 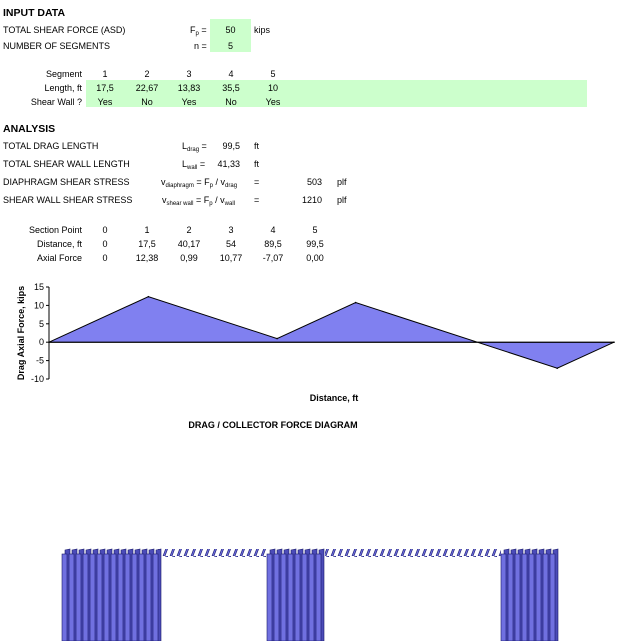 I want to click on shear-force-cell, so click(x=230, y=28).